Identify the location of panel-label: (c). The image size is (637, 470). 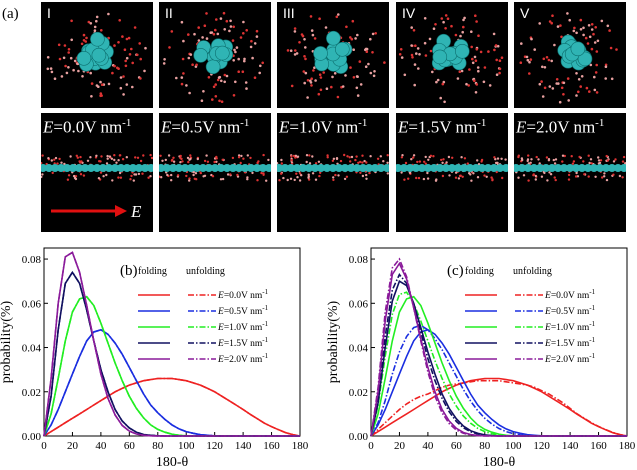
(455, 271).